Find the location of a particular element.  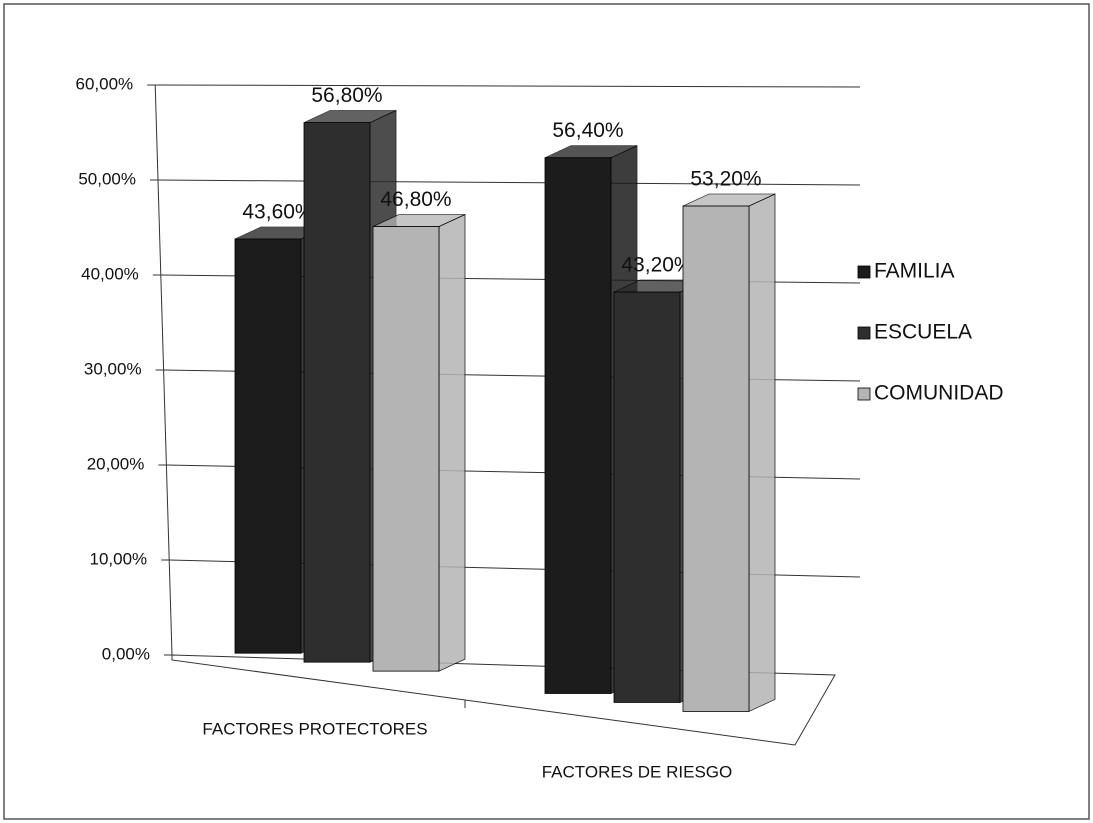

data-label: 43,20% is located at coordinates (656, 265).